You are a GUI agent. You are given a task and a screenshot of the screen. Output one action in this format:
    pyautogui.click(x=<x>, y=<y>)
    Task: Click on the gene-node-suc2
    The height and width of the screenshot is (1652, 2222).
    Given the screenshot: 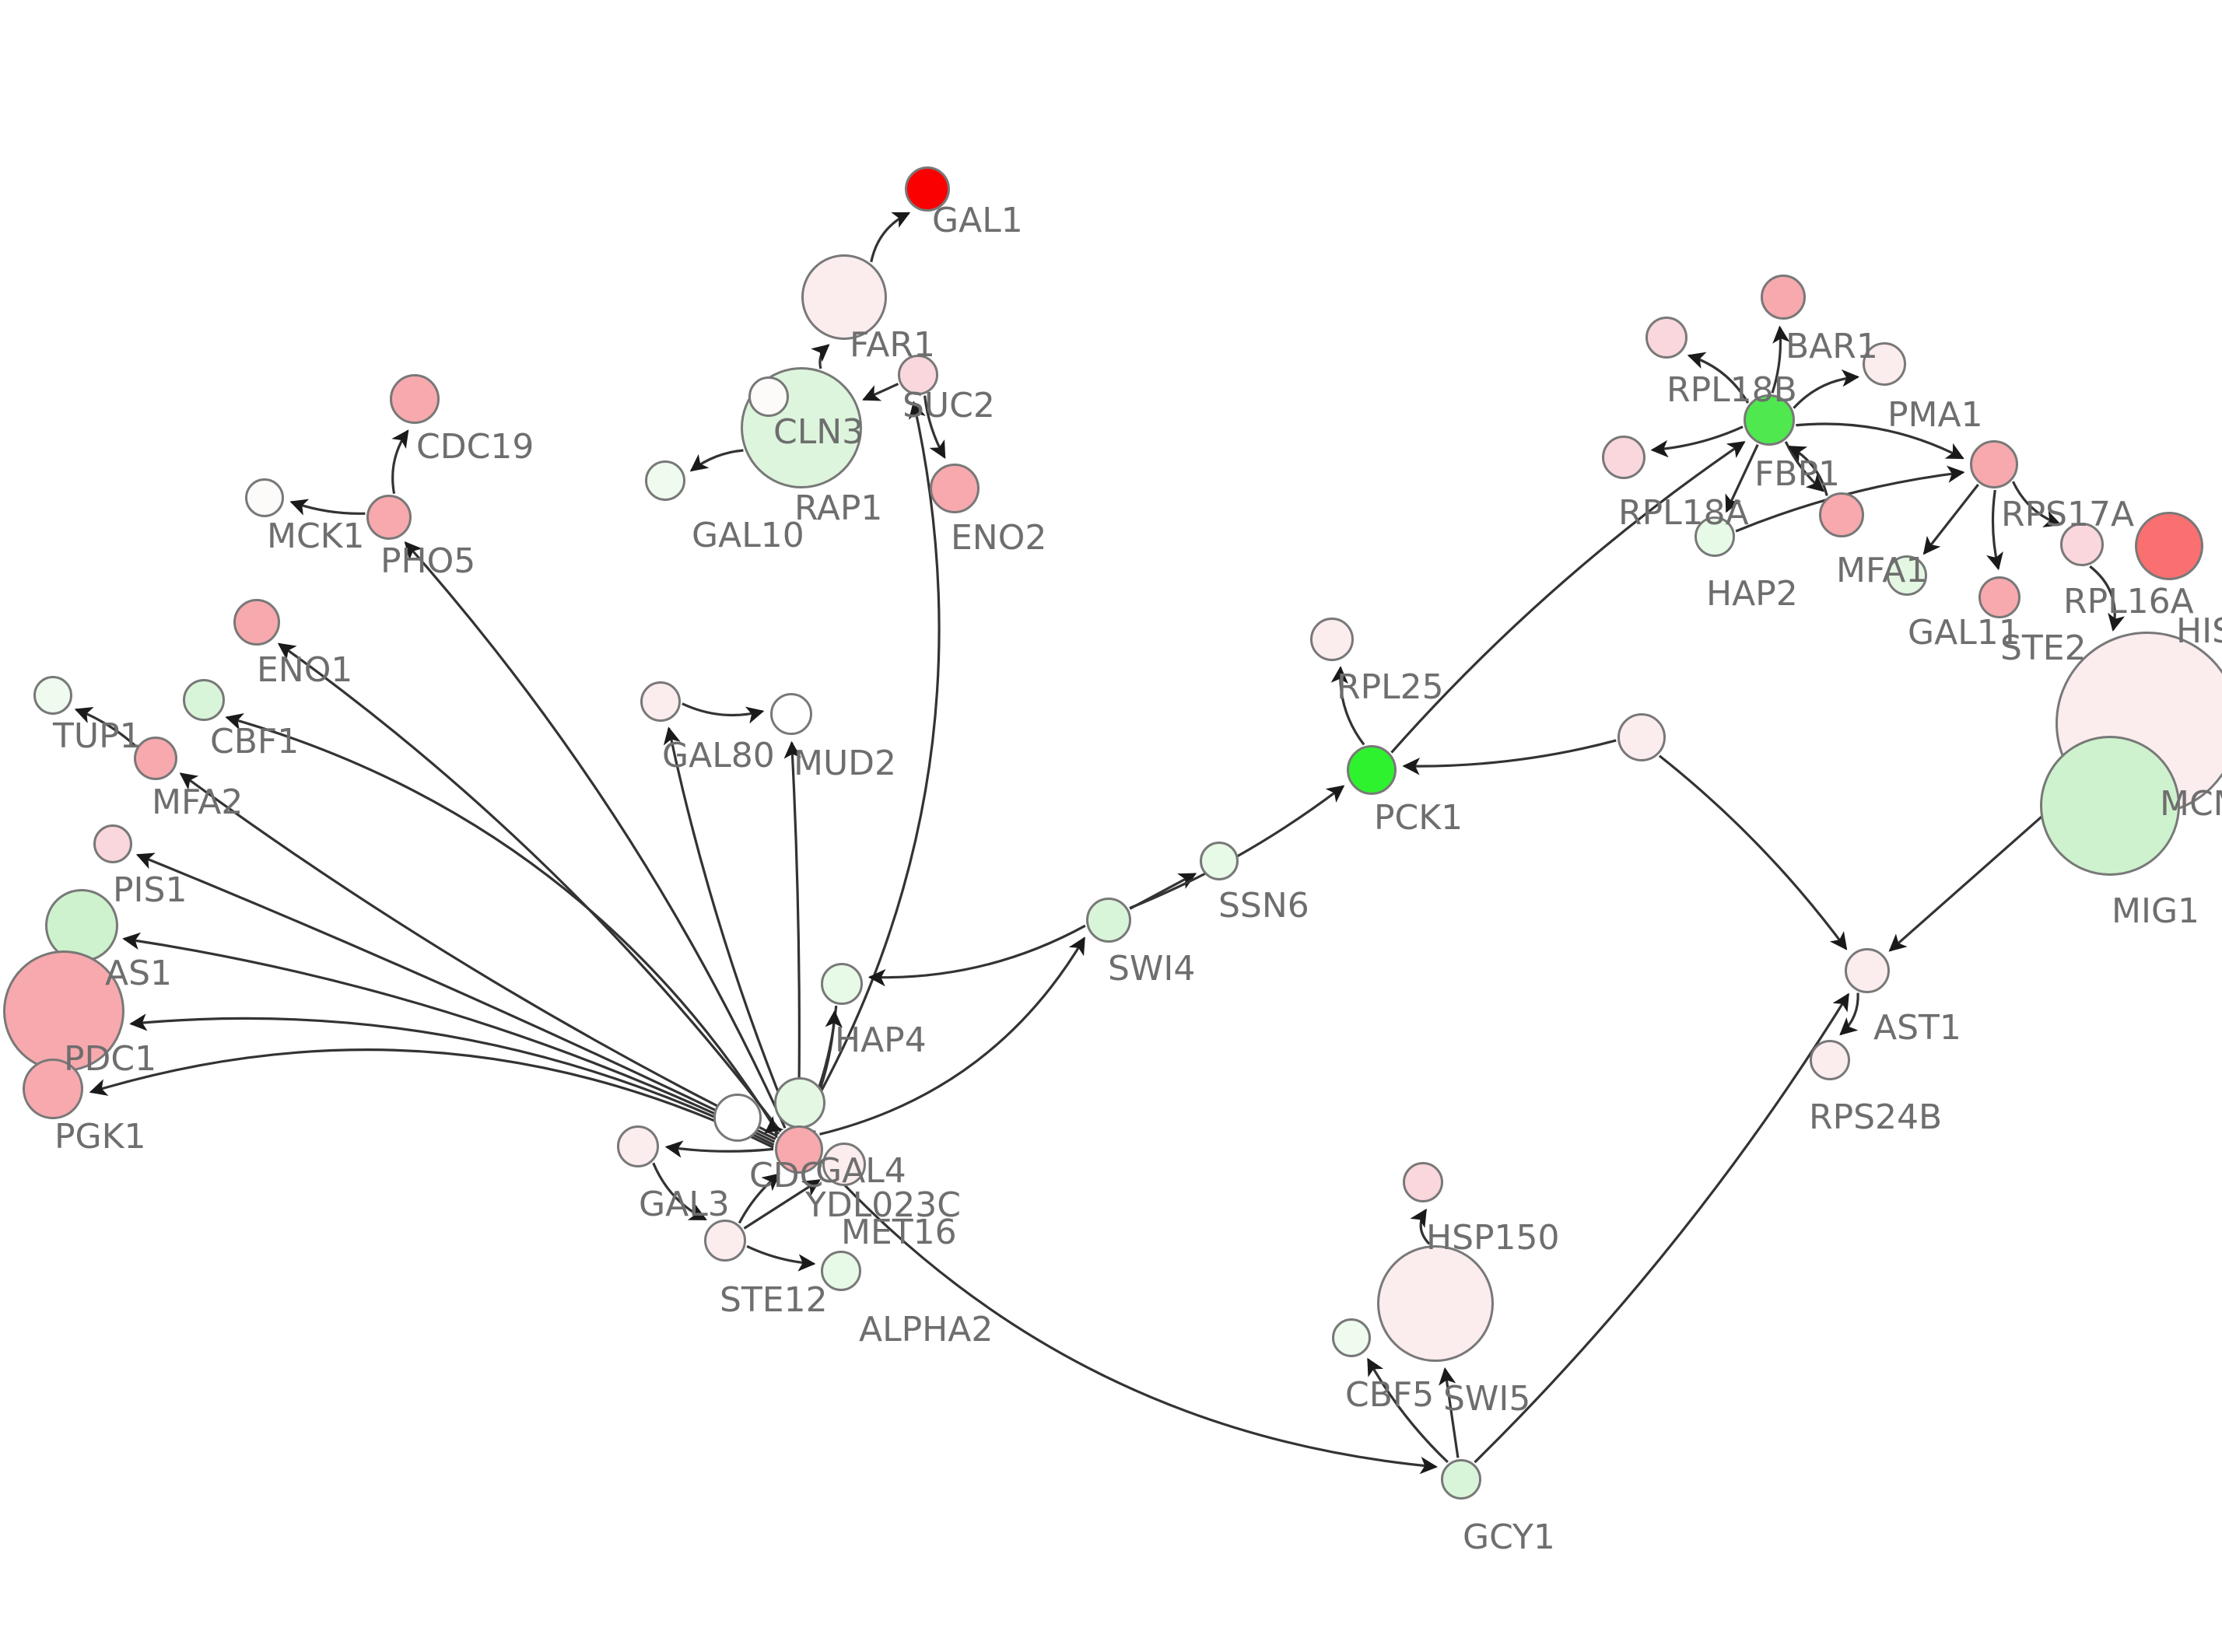 What is the action you would take?
    pyautogui.click(x=918, y=375)
    